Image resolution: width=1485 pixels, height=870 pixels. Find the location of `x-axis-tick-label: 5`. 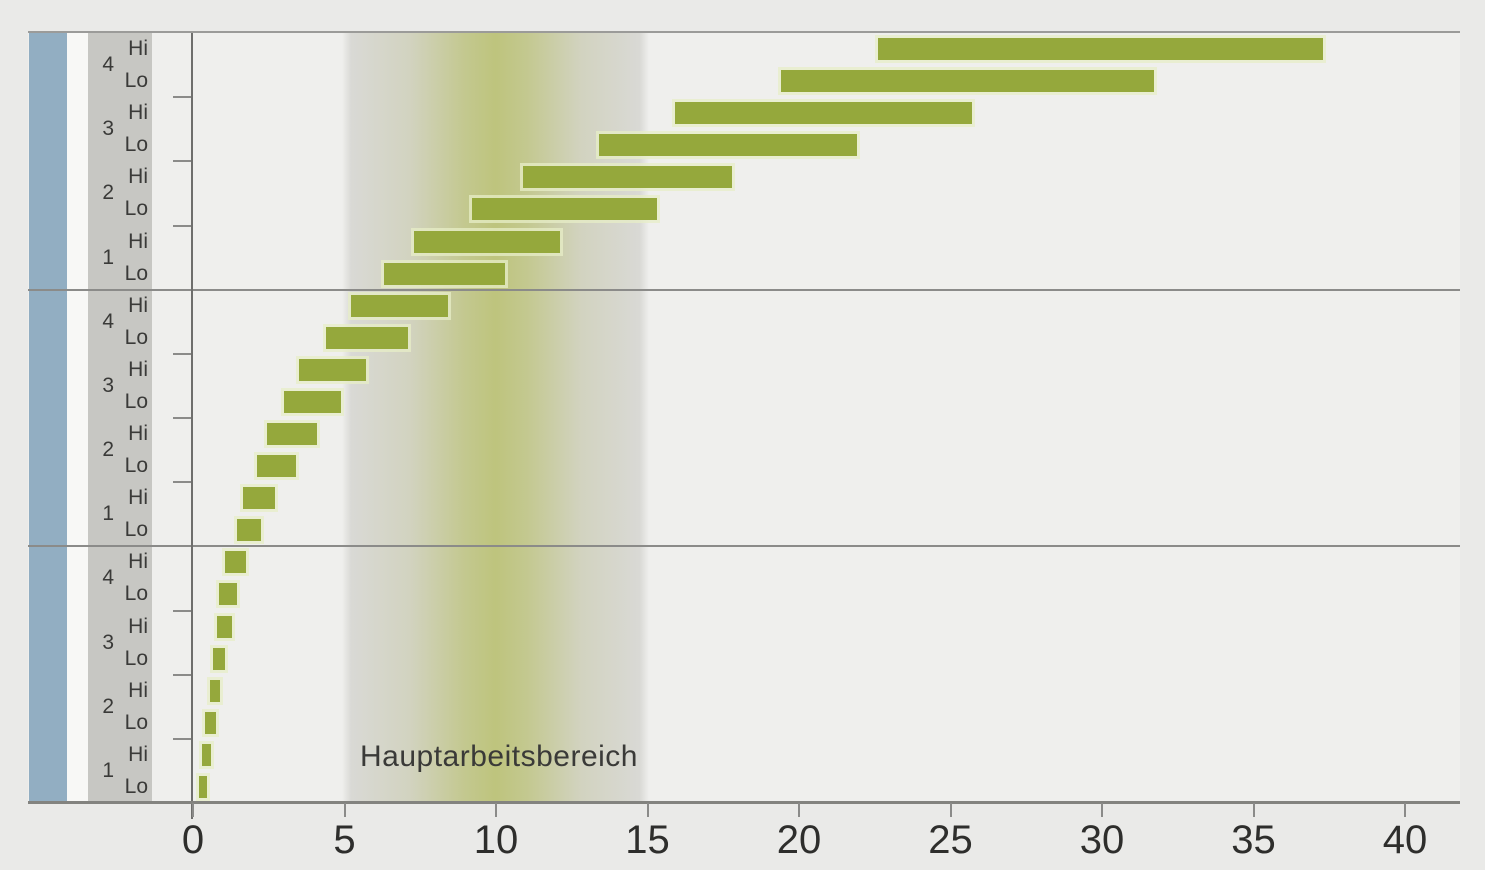

x-axis-tick-label: 5 is located at coordinates (344, 840).